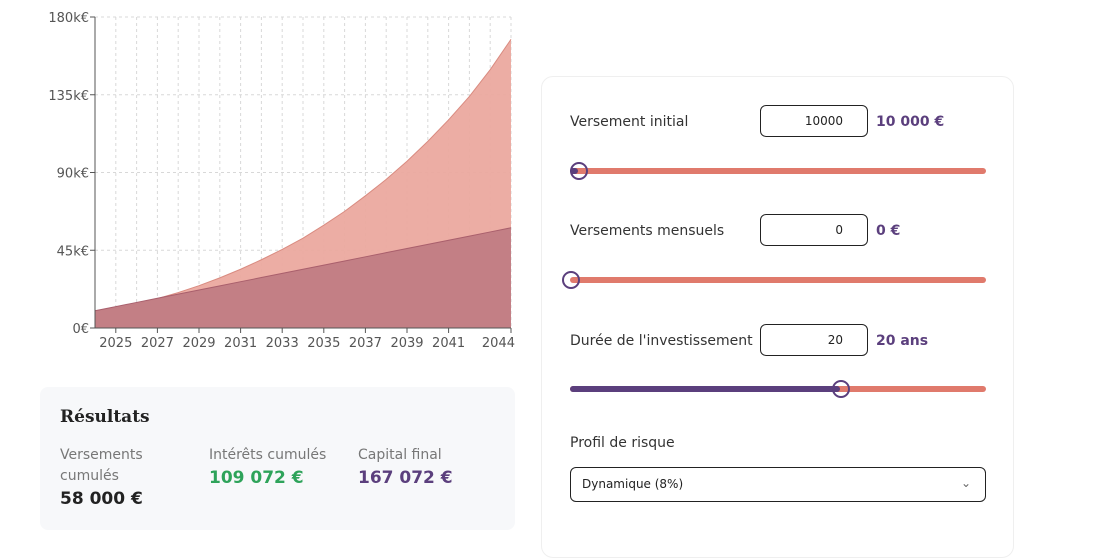  I want to click on mensuel-value: 0 €, so click(888, 231).